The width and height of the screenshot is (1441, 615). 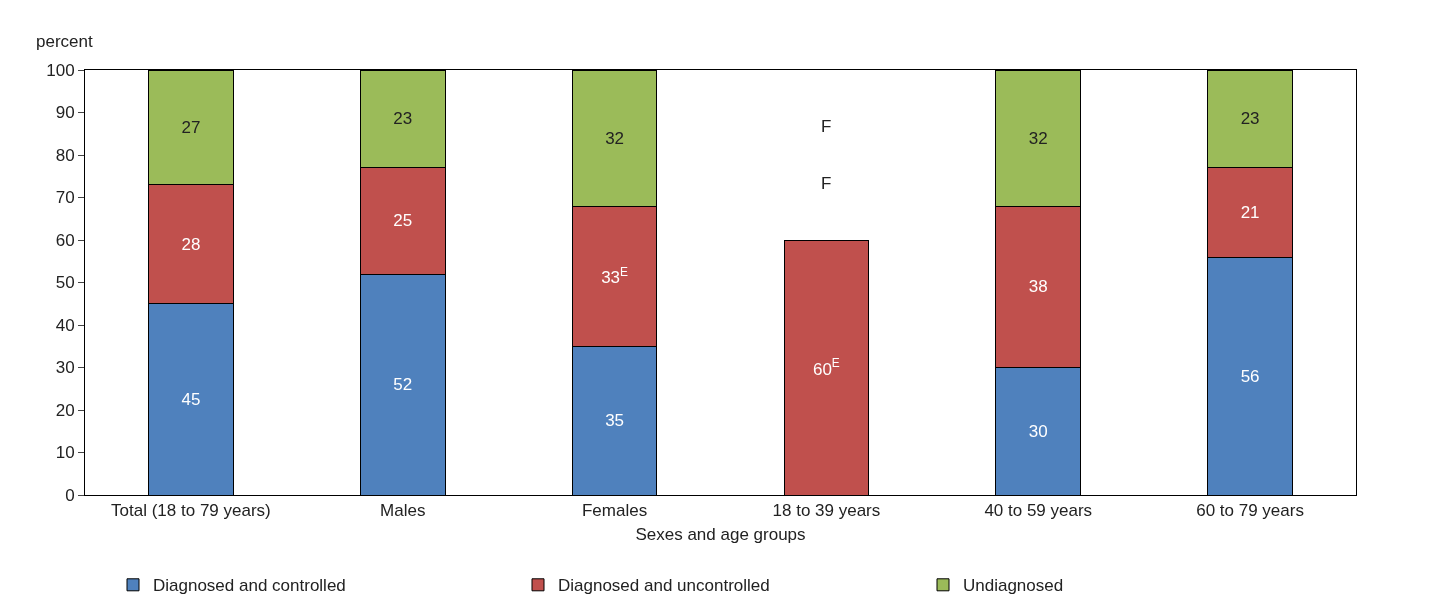 What do you see at coordinates (403, 221) in the screenshot?
I see `data-label: 25` at bounding box center [403, 221].